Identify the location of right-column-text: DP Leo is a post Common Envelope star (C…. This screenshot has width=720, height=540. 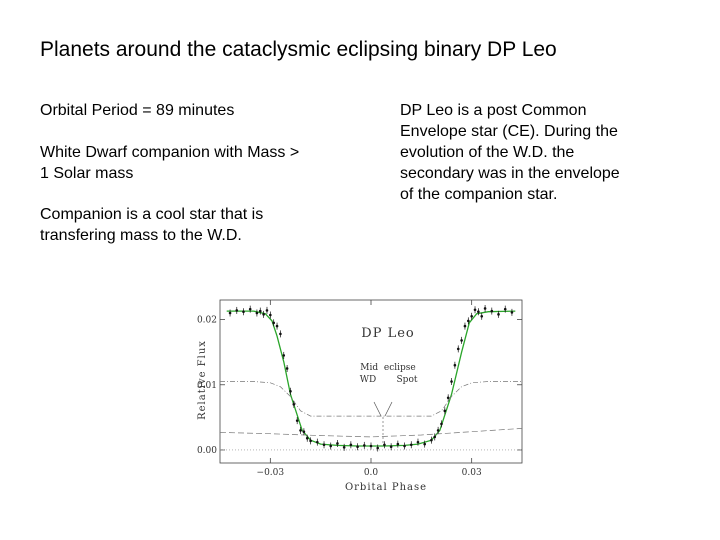
(510, 152).